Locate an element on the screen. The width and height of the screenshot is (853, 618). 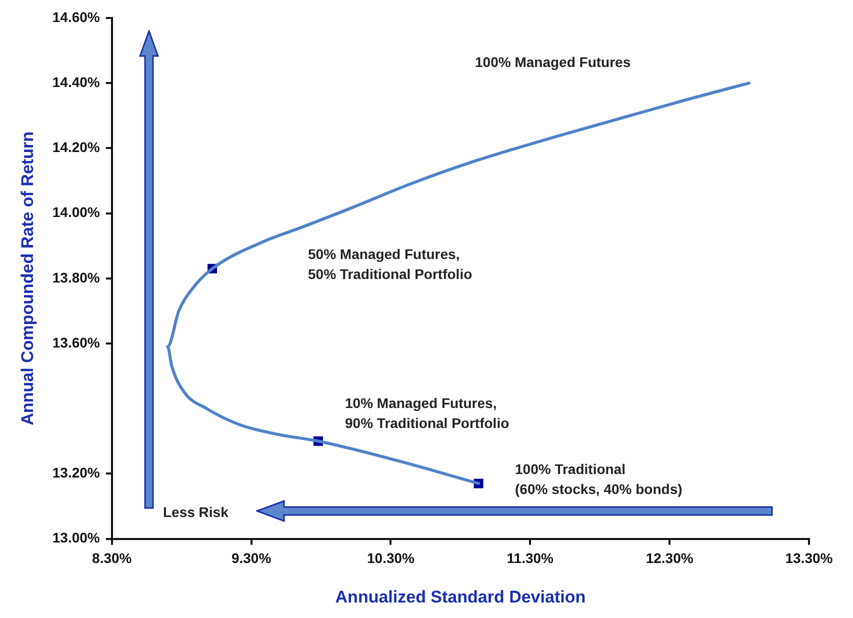
y-axis-title: Annual Compounded Rate of Return is located at coordinates (27, 279).